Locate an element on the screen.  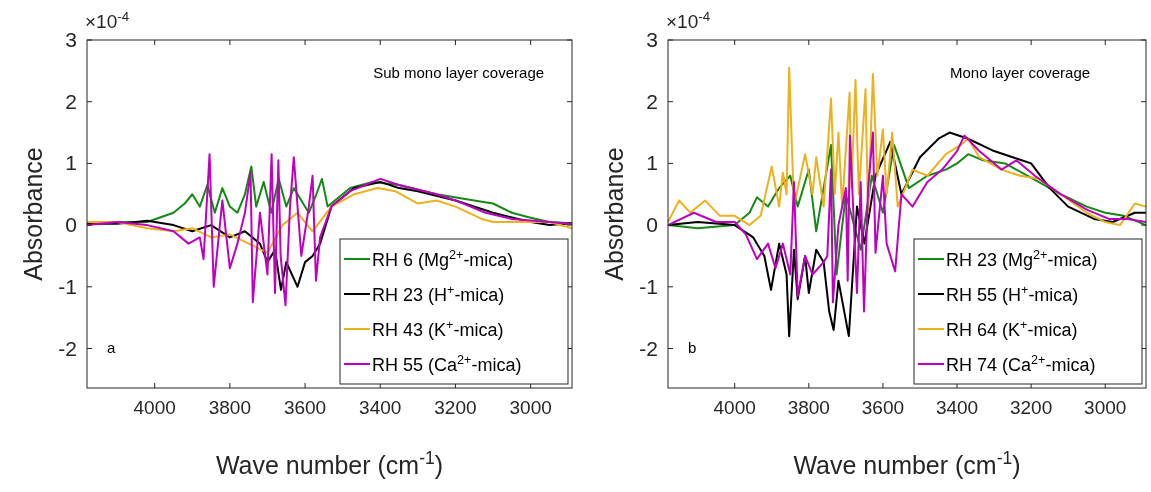
legend-label: RH 6 (Mg$^{2+}$-mica) is located at coordinates (443, 259).